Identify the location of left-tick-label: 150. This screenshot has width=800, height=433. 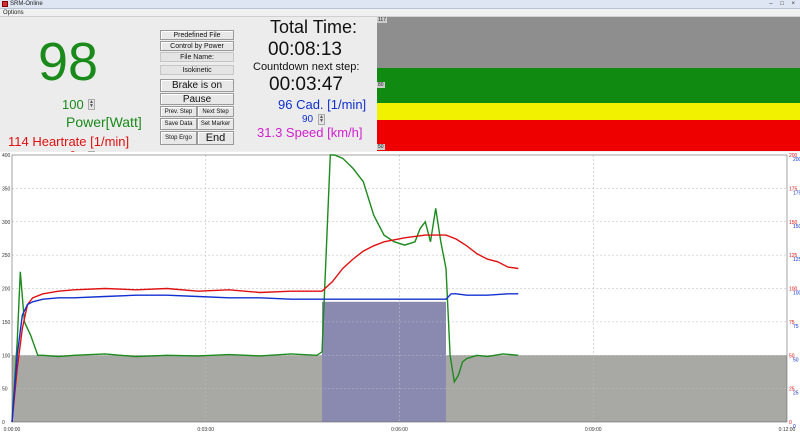
(6, 323).